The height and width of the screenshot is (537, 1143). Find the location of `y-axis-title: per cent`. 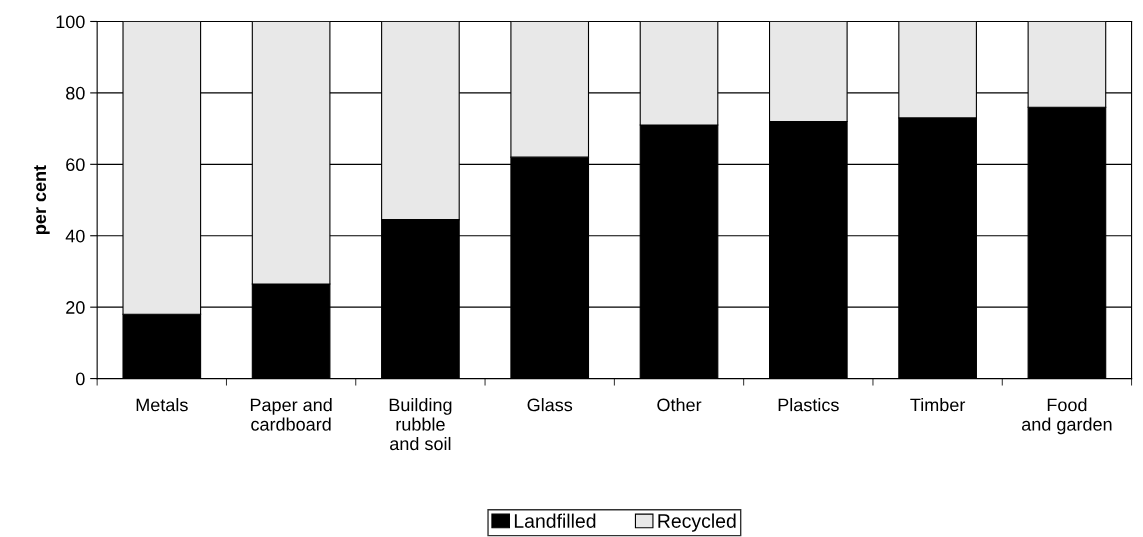

y-axis-title: per cent is located at coordinates (42, 199).